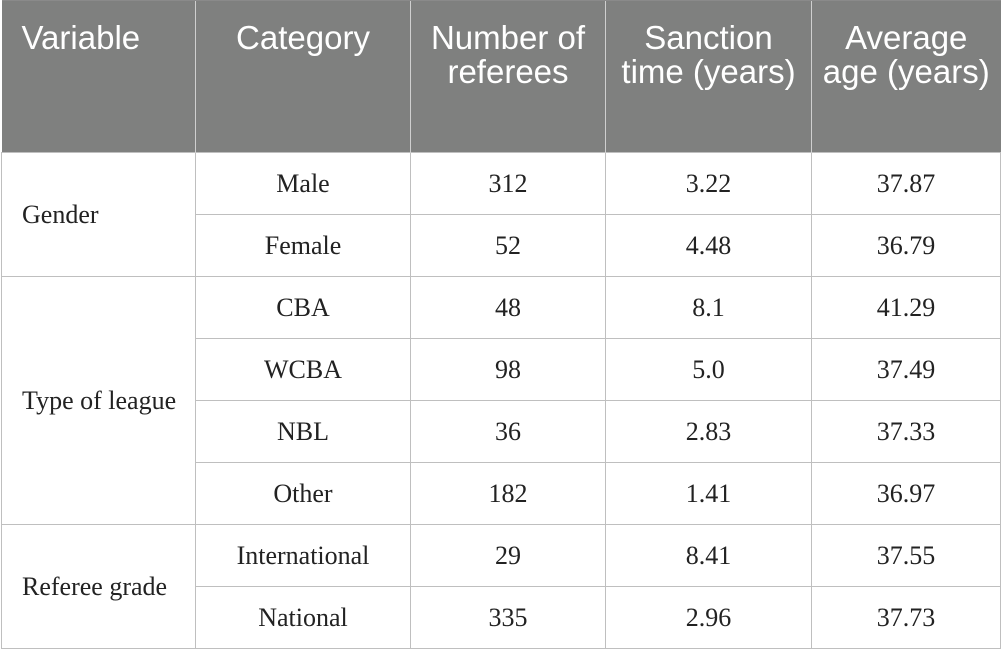 This screenshot has width=1005, height=667. What do you see at coordinates (508, 431) in the screenshot?
I see `number-cell: 36` at bounding box center [508, 431].